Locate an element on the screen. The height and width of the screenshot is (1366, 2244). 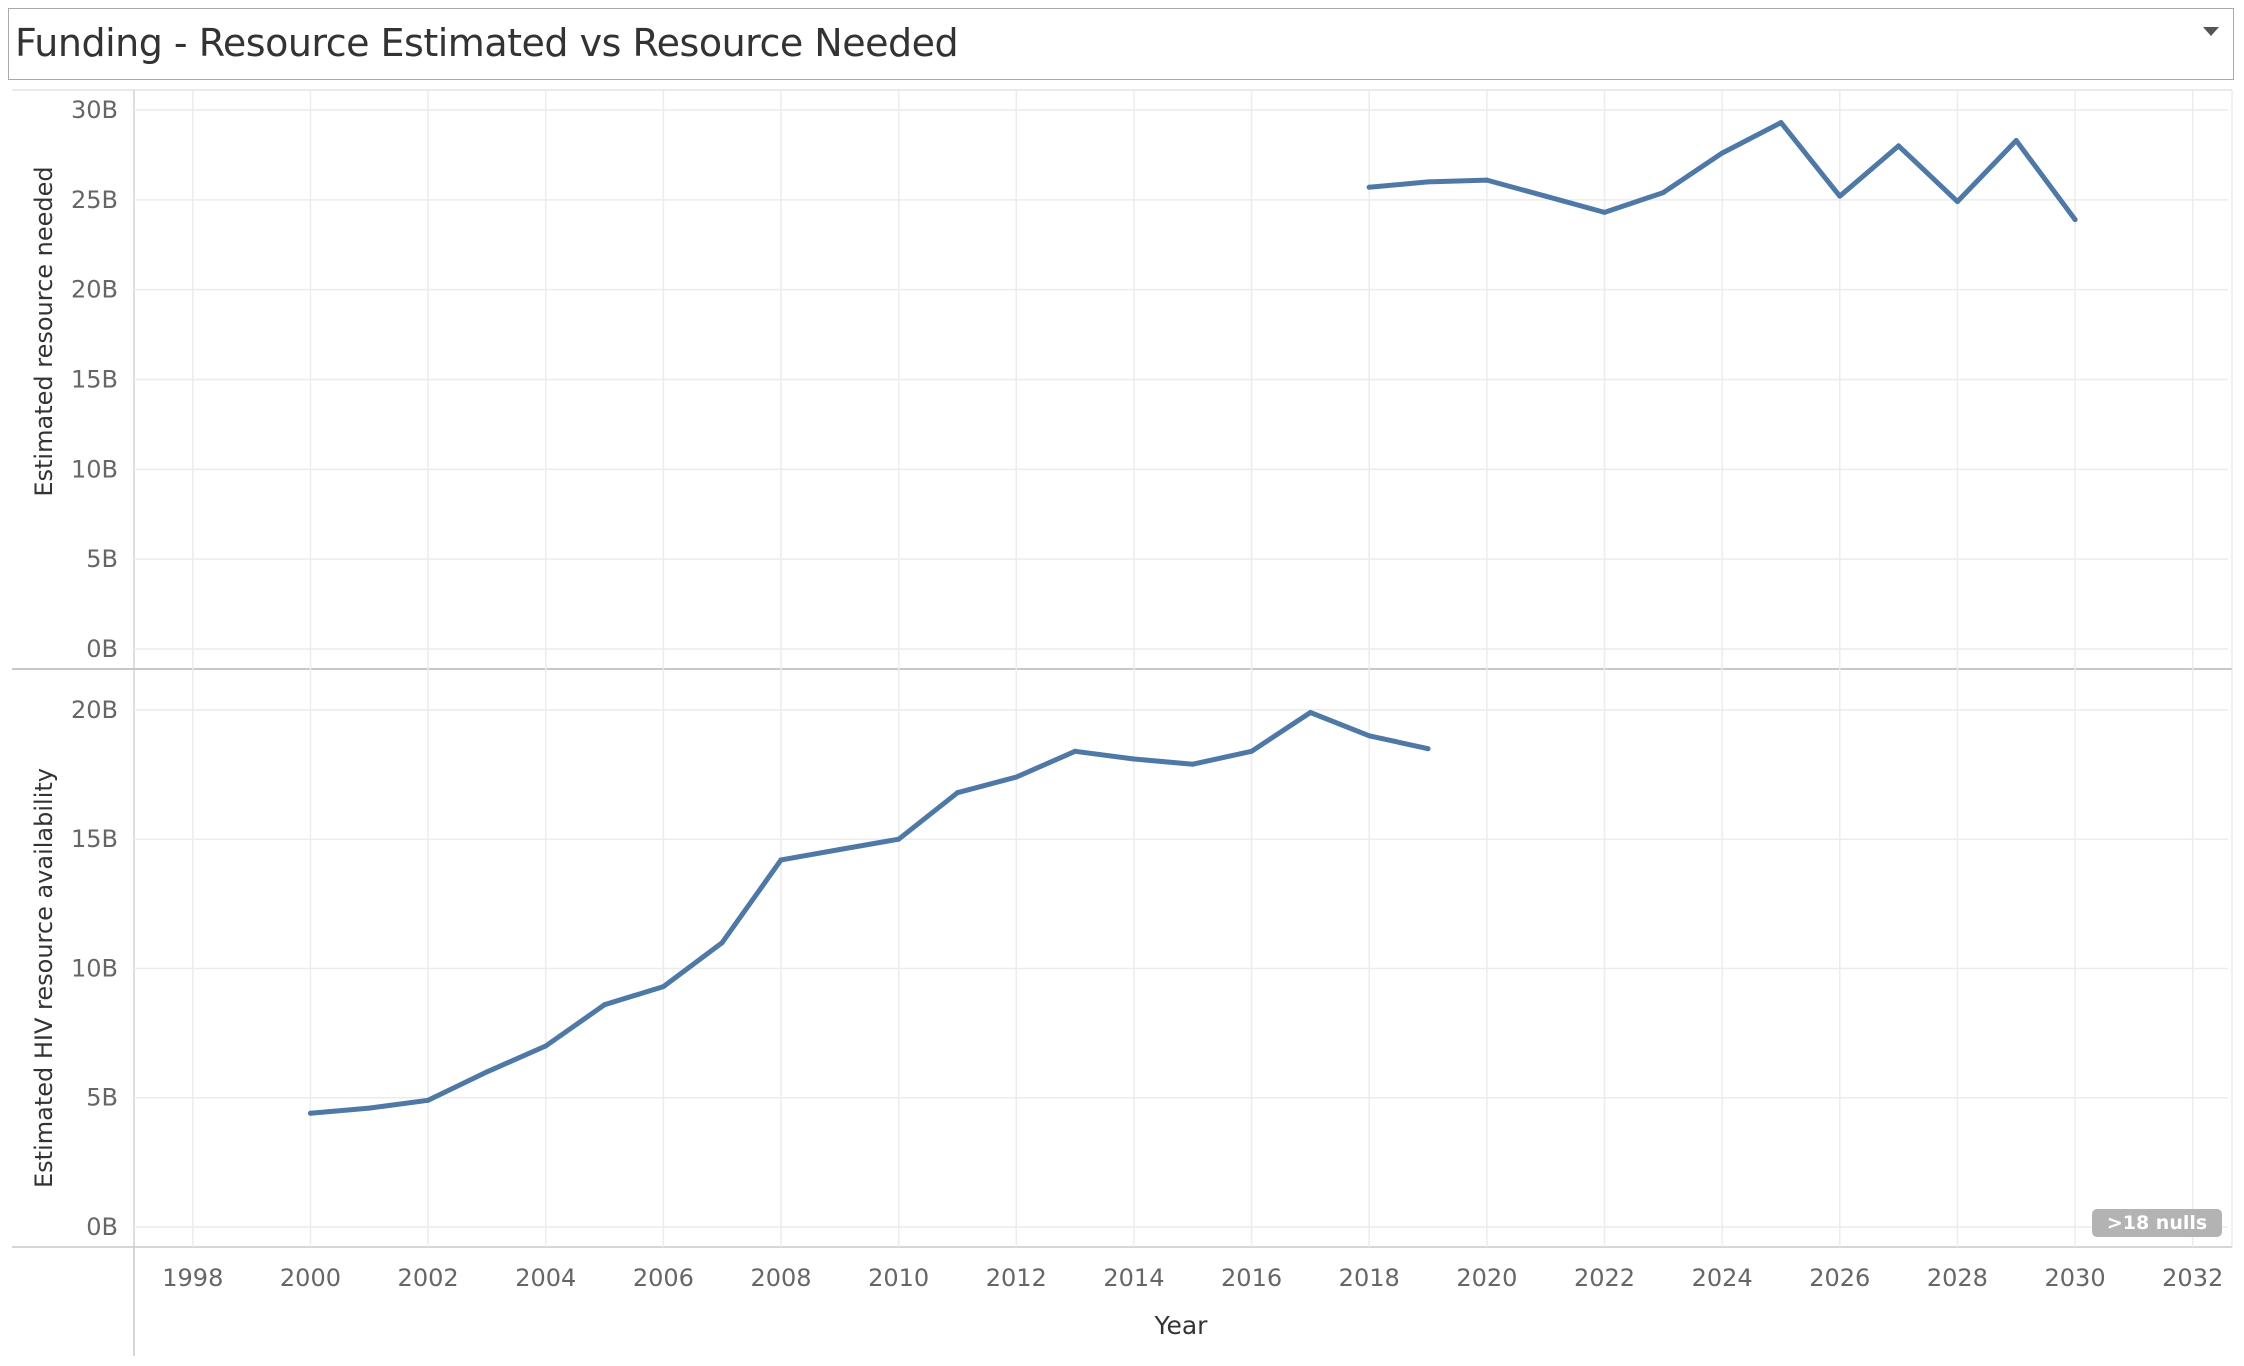
x-tick-label: 2028 is located at coordinates (1957, 1278).